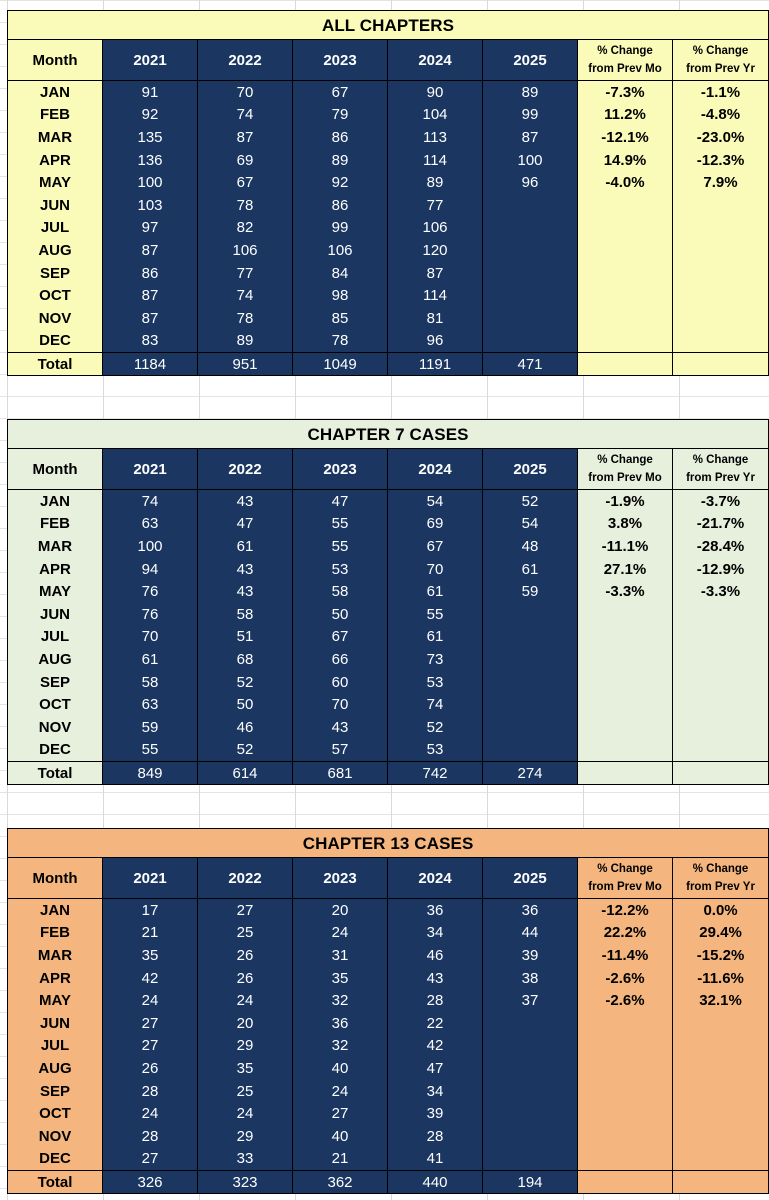 This screenshot has width=769, height=1200. Describe the element at coordinates (150, 704) in the screenshot. I see `year-value-cell: 63` at that location.